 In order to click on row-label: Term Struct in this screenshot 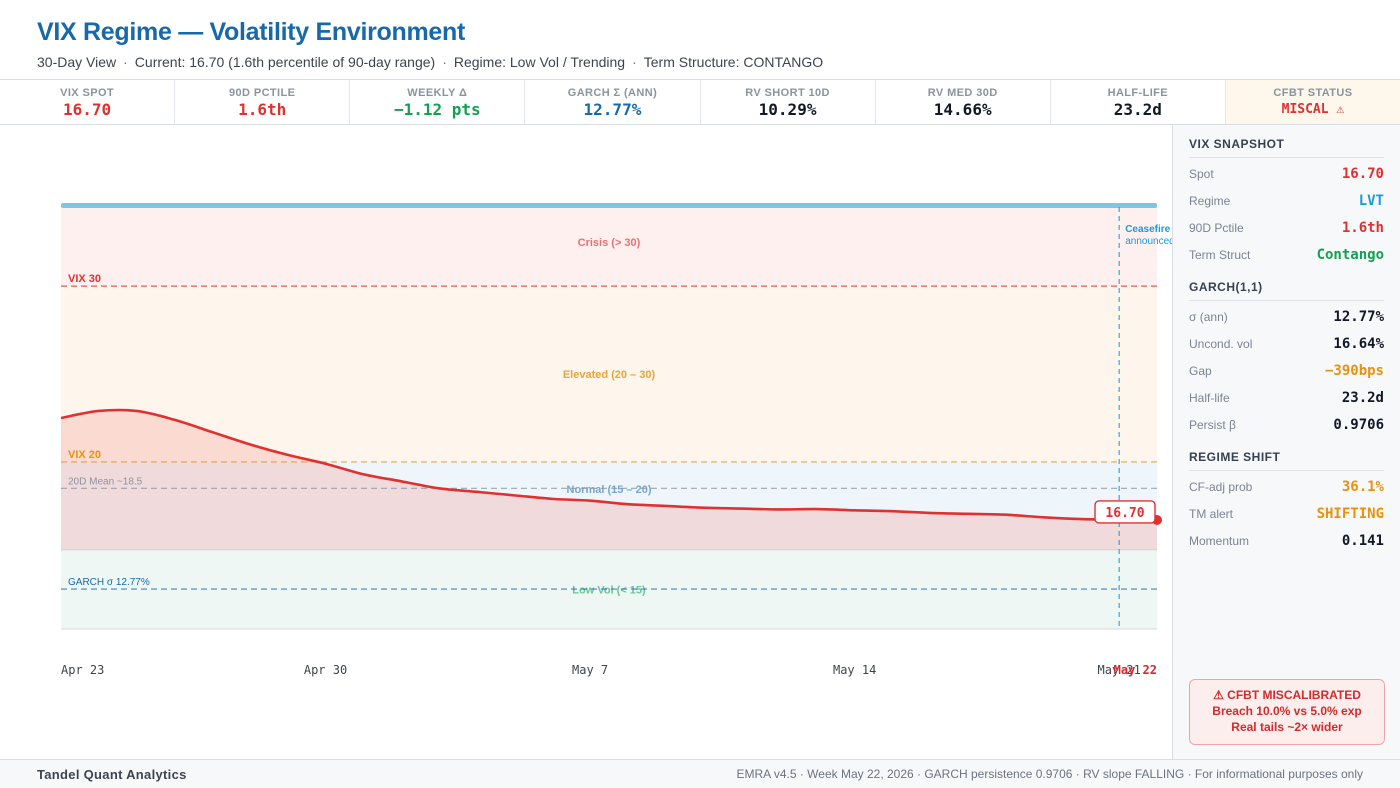, I will do `click(1220, 255)`.